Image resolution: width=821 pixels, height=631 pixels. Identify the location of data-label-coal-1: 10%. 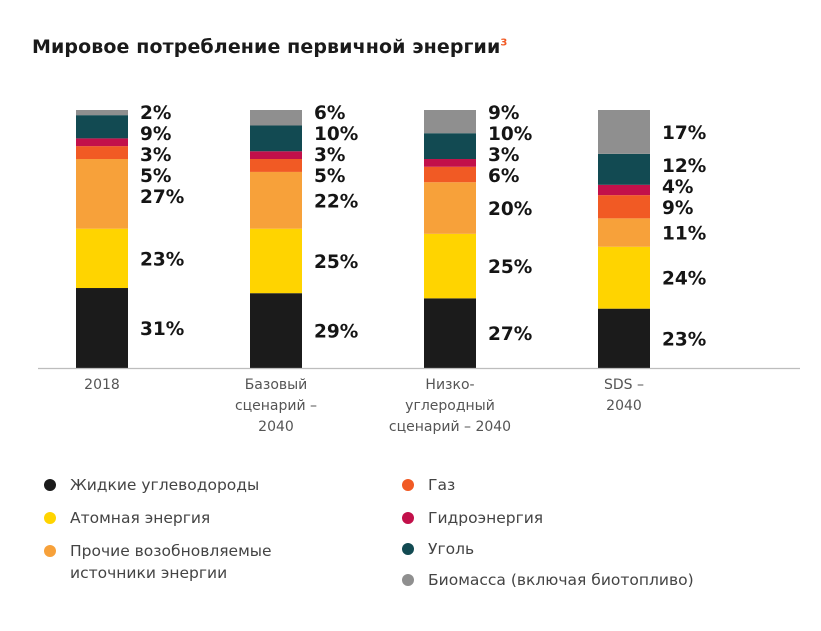
(336, 134).